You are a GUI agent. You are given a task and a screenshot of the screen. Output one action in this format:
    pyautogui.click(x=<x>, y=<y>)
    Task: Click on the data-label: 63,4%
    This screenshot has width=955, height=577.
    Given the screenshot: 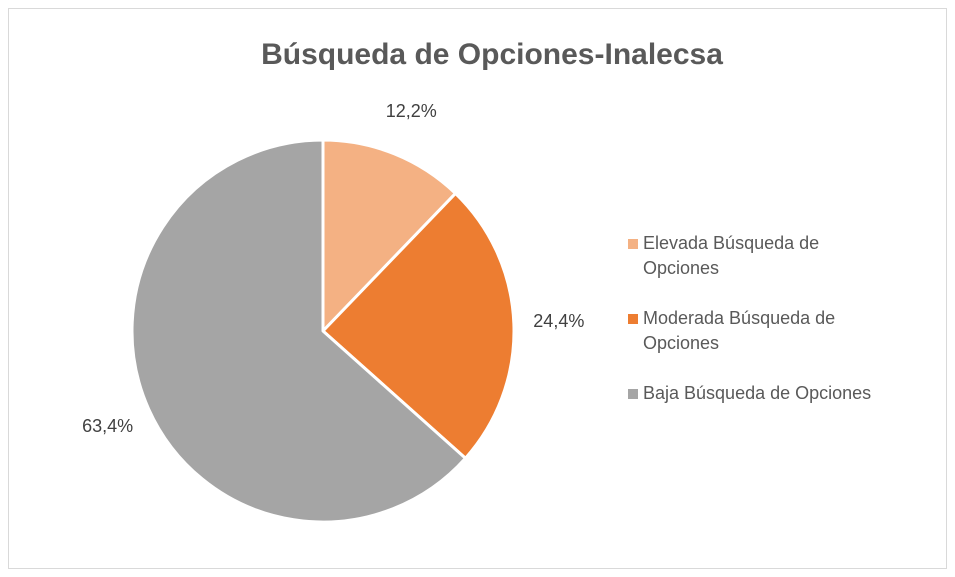 What is the action you would take?
    pyautogui.click(x=107, y=426)
    